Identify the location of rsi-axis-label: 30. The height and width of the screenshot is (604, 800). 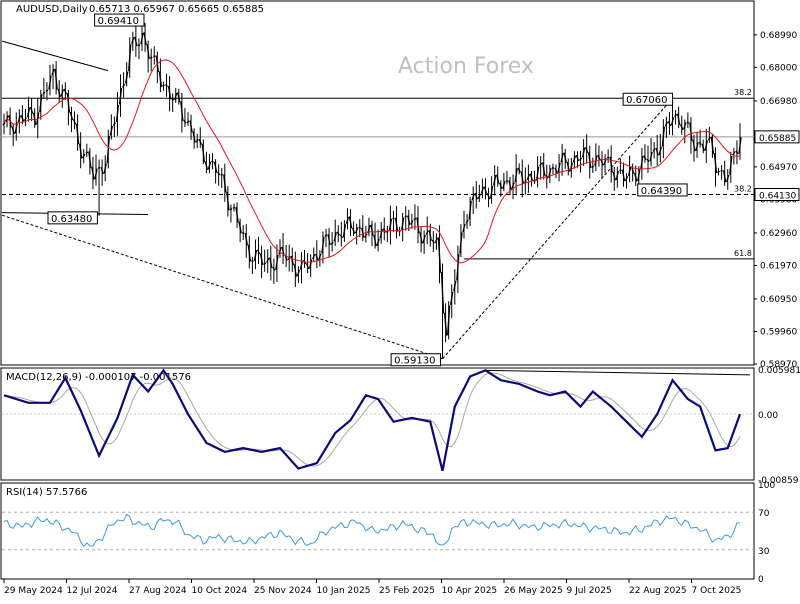
(764, 552).